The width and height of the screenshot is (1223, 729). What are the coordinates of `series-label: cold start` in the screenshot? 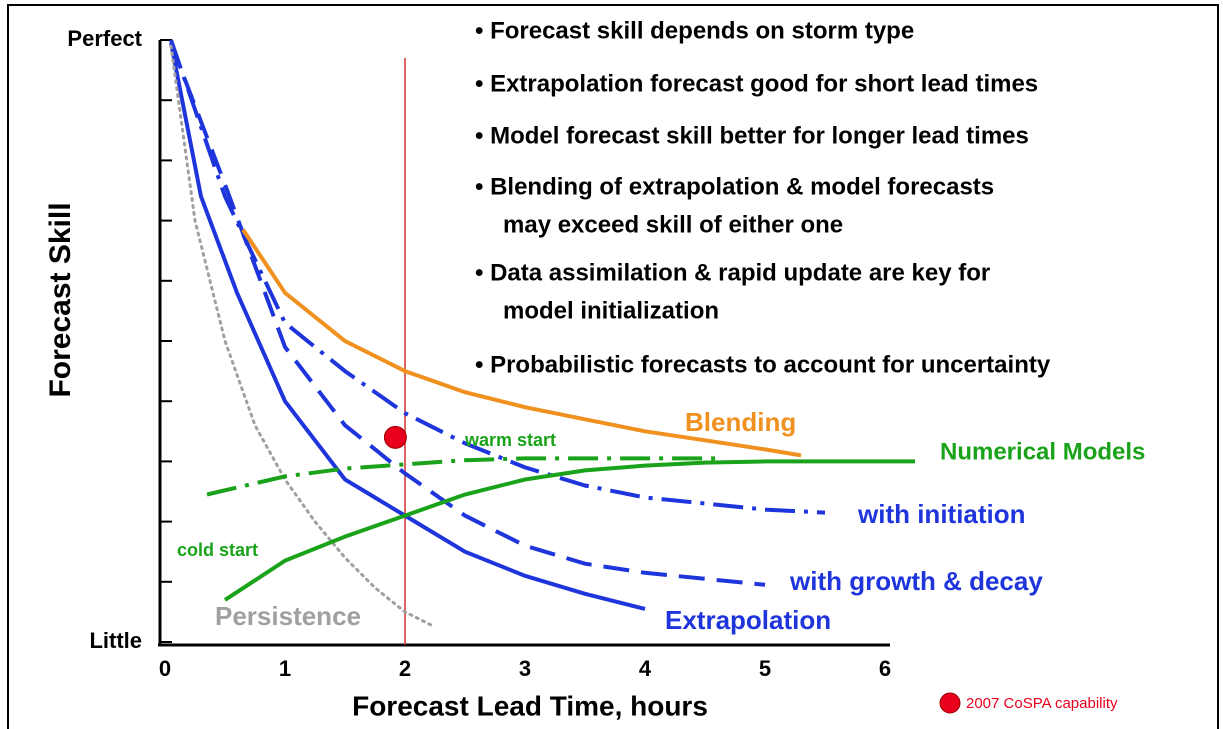 It's located at (217, 550).